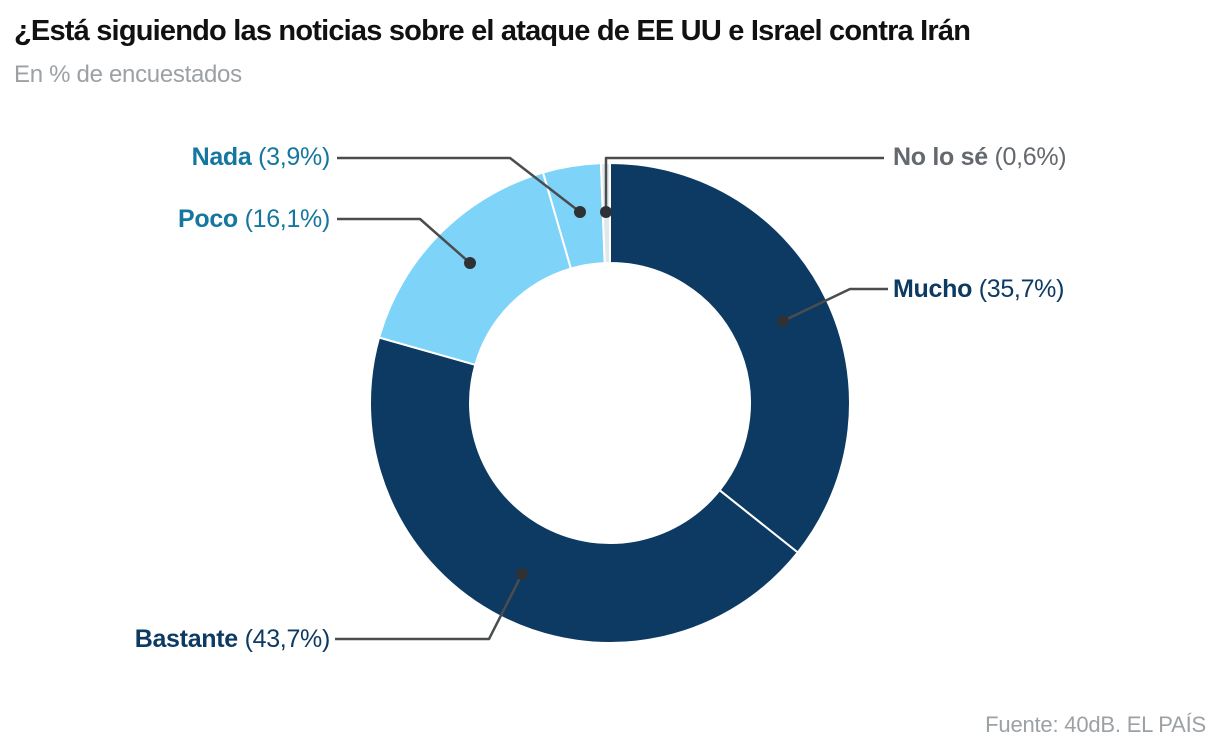 The width and height of the screenshot is (1220, 752). Describe the element at coordinates (294, 157) in the screenshot. I see `label-nada-value: (3,9%)` at that location.